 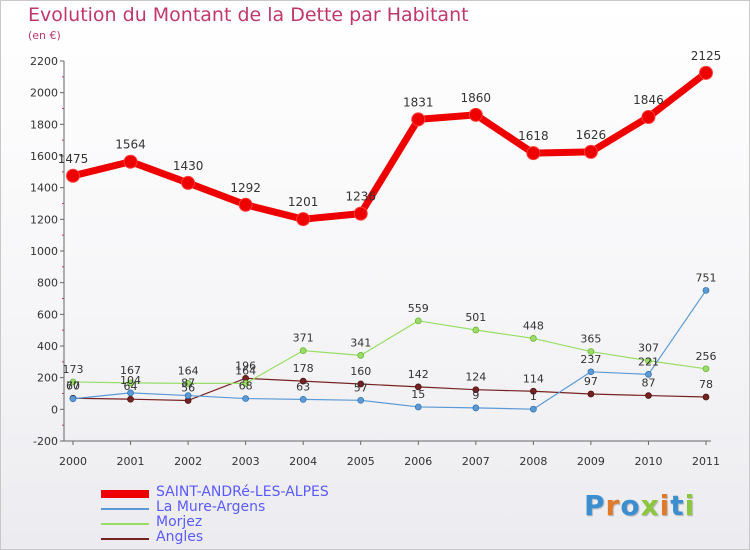 What do you see at coordinates (360, 371) in the screenshot?
I see `data-label: 160` at bounding box center [360, 371].